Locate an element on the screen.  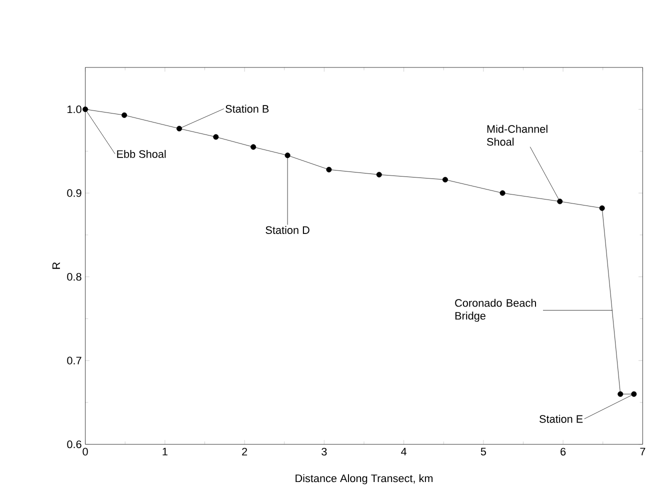
annotation: Station D is located at coordinates (288, 230).